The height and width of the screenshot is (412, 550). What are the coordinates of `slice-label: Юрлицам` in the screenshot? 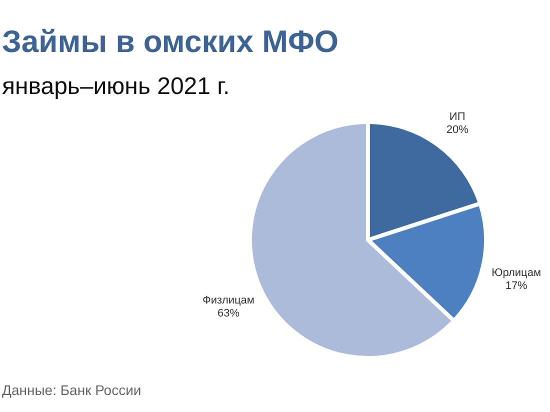 It's located at (517, 273).